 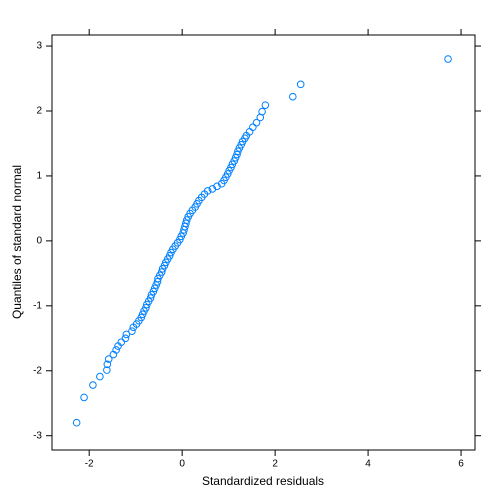 What do you see at coordinates (39, 241) in the screenshot?
I see `y-tick-label: 0` at bounding box center [39, 241].